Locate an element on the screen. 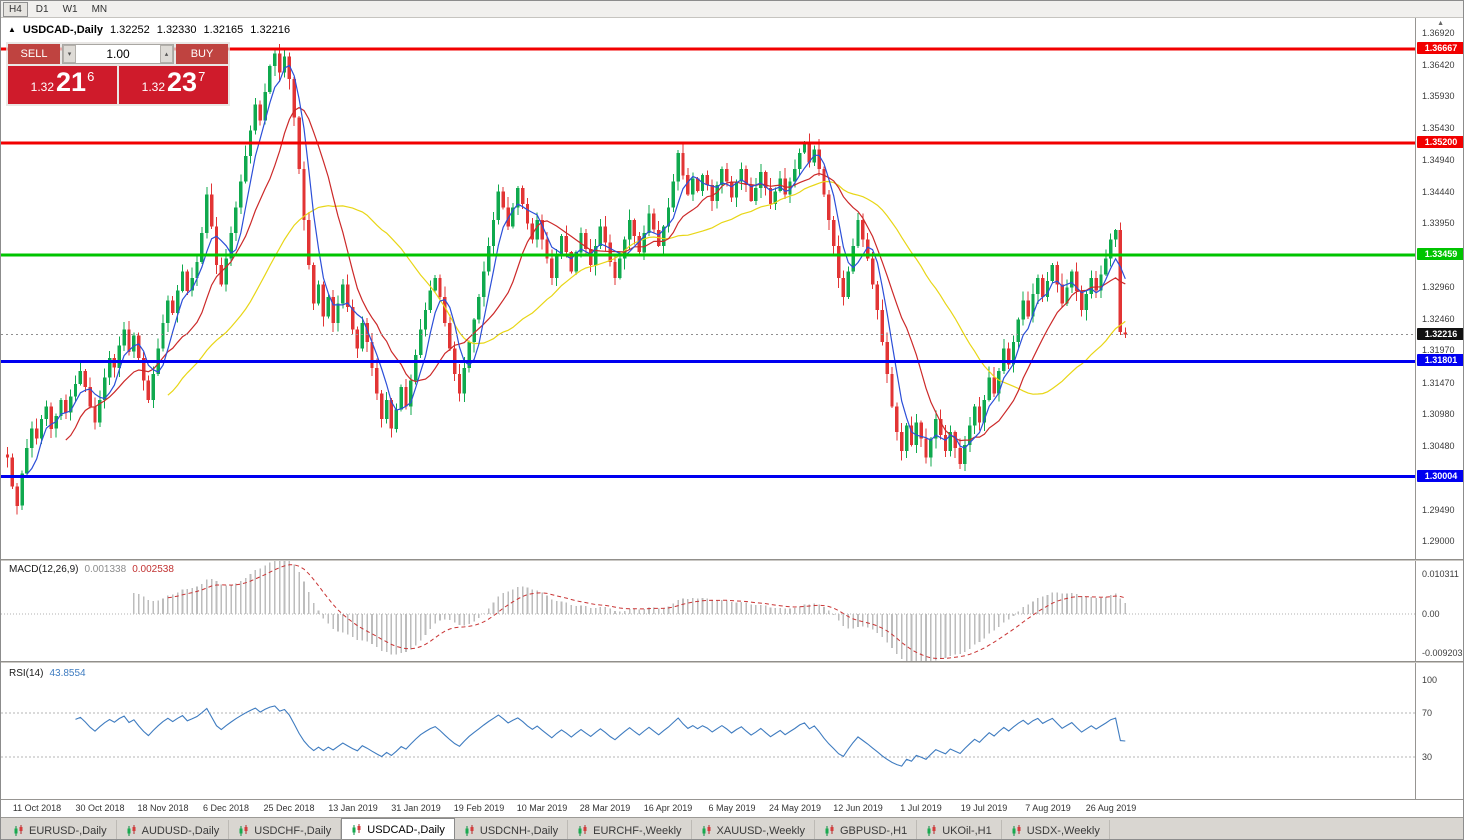 The width and height of the screenshot is (1464, 840). chart-tab-GBPUSD-H1: GBPUSD-,H1 is located at coordinates (866, 829).